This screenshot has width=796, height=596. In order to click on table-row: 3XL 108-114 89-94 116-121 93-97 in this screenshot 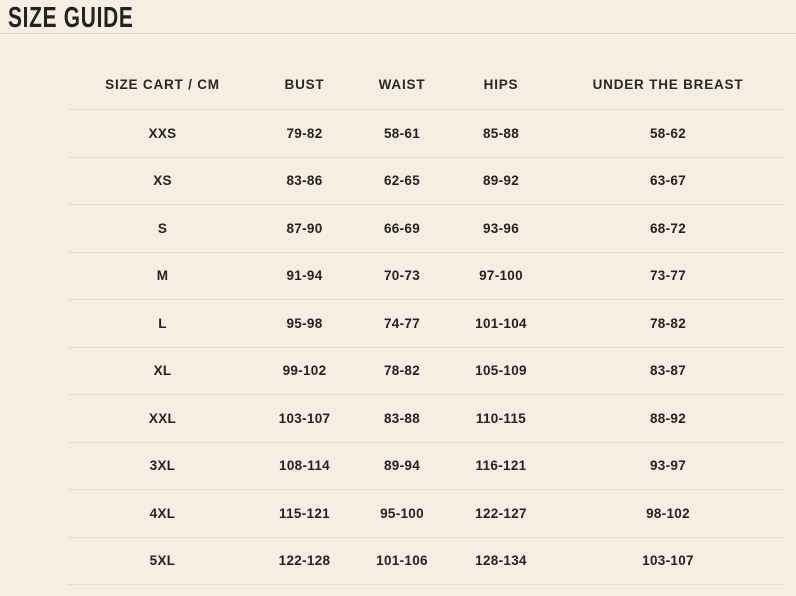, I will do `click(427, 466)`.